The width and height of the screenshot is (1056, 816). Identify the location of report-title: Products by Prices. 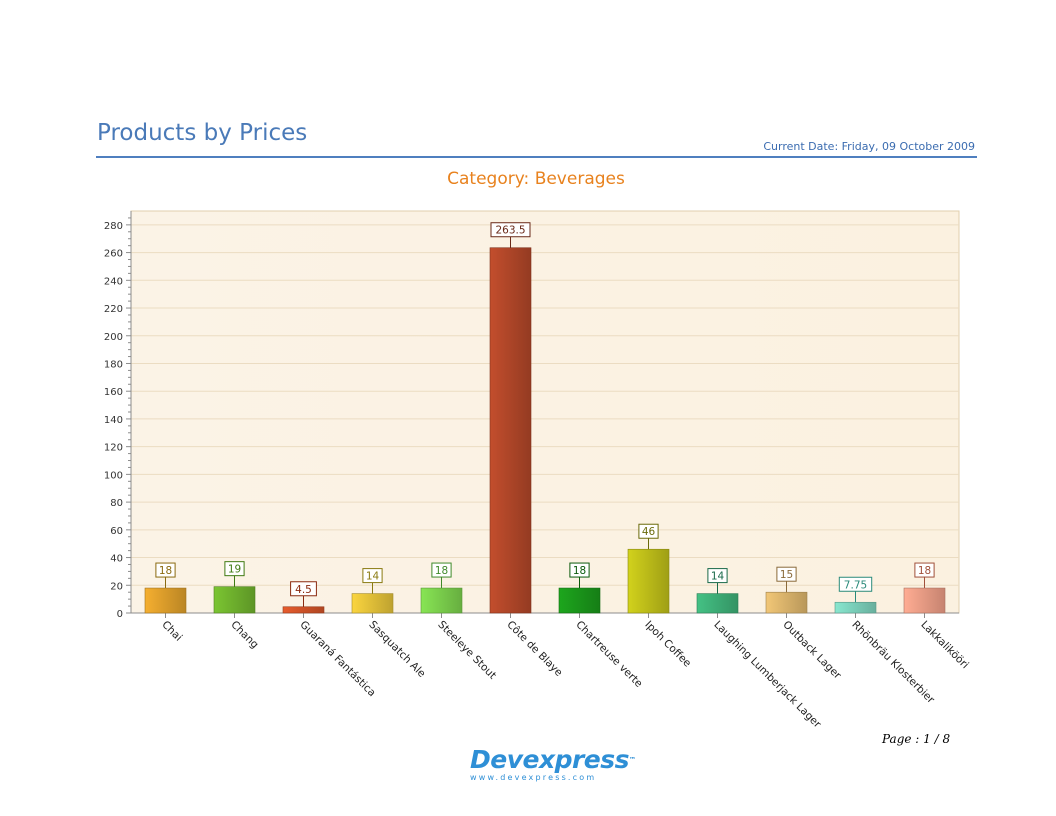
(202, 133).